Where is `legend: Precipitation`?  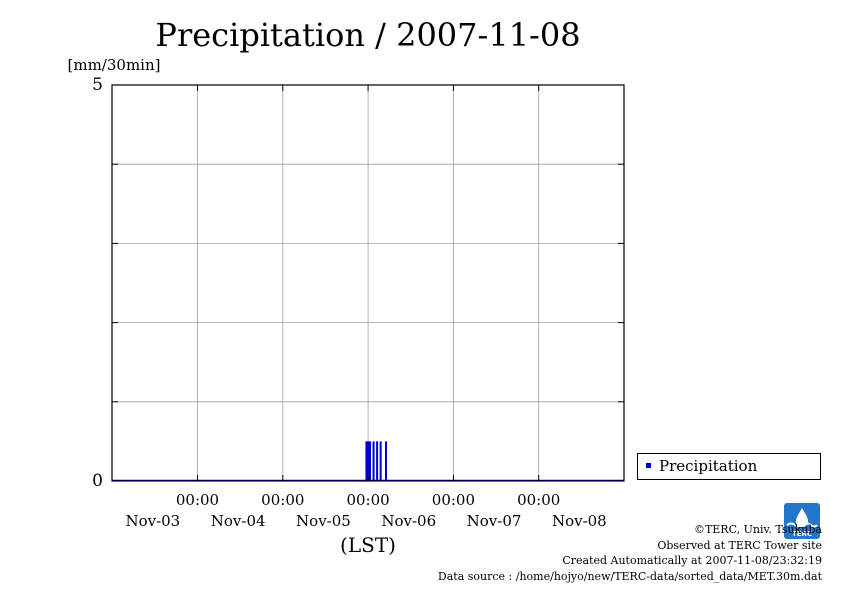 legend: Precipitation is located at coordinates (729, 466).